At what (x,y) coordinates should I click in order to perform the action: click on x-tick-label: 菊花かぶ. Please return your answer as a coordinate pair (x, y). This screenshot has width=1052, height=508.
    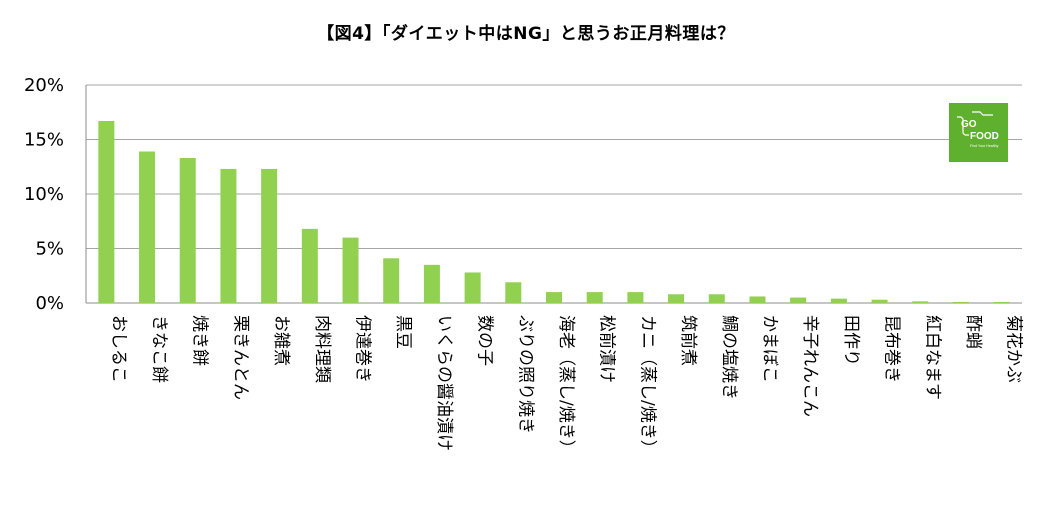
    Looking at the image, I should click on (1014, 349).